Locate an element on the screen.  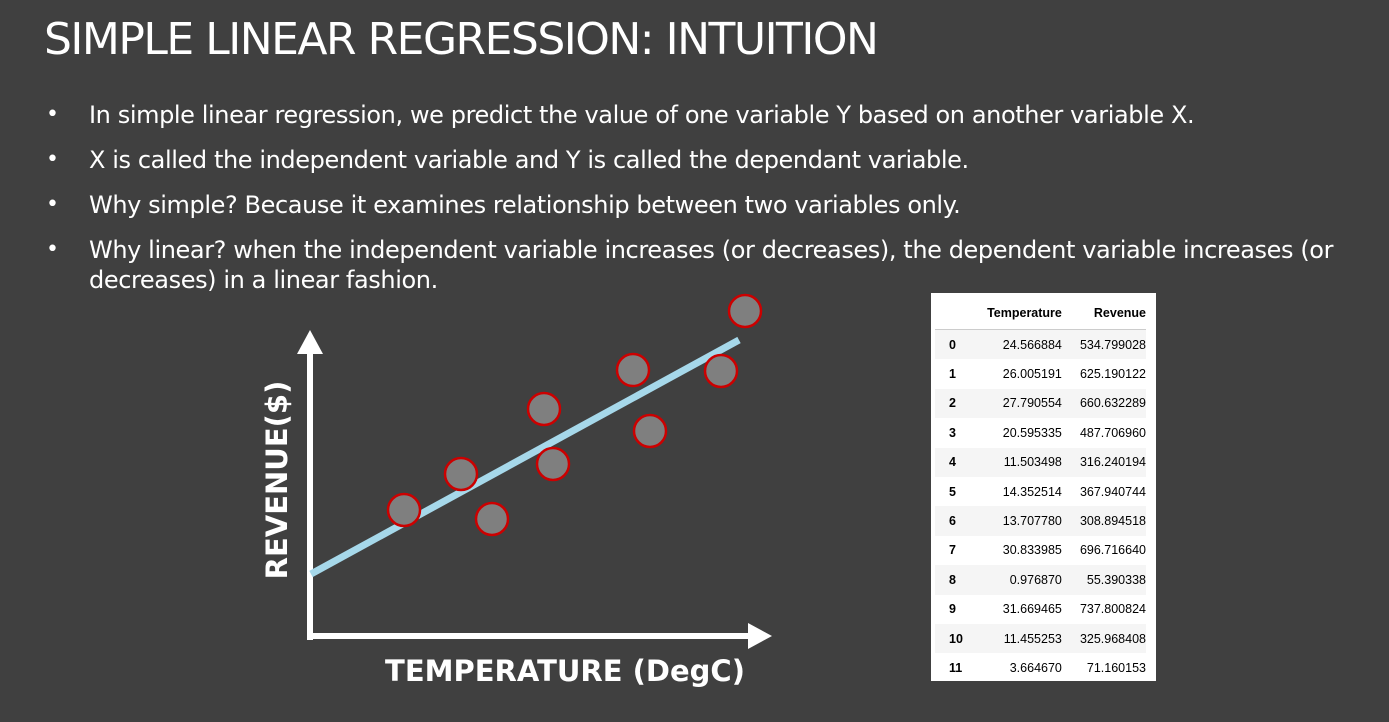
row-index: 9 is located at coordinates (952, 609).